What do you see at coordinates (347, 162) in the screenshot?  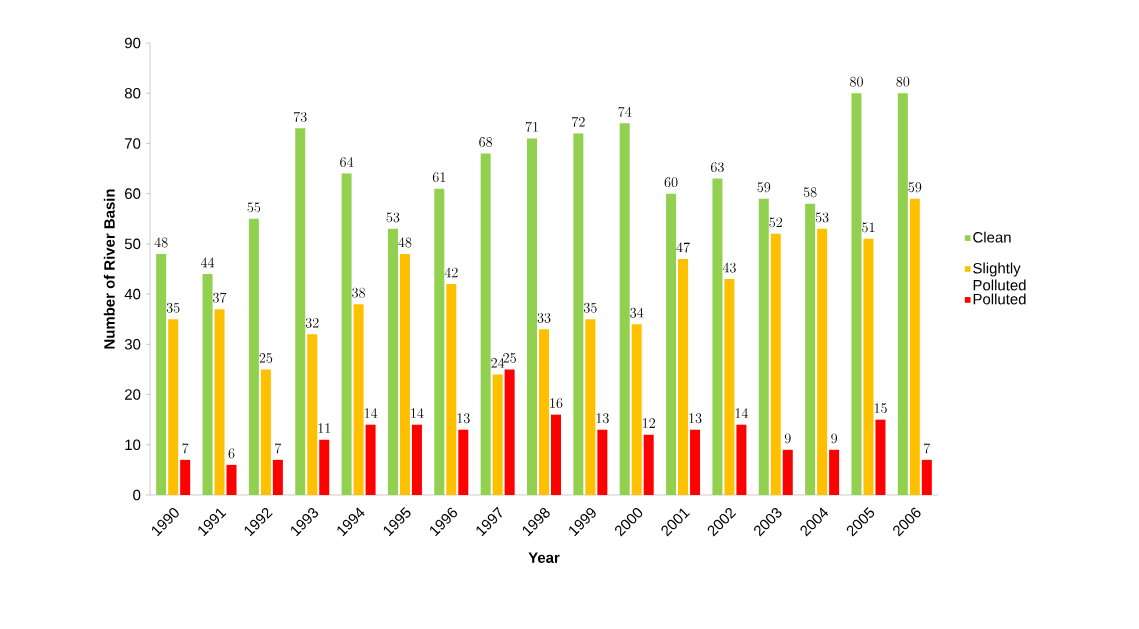 I see `data-label: 64` at bounding box center [347, 162].